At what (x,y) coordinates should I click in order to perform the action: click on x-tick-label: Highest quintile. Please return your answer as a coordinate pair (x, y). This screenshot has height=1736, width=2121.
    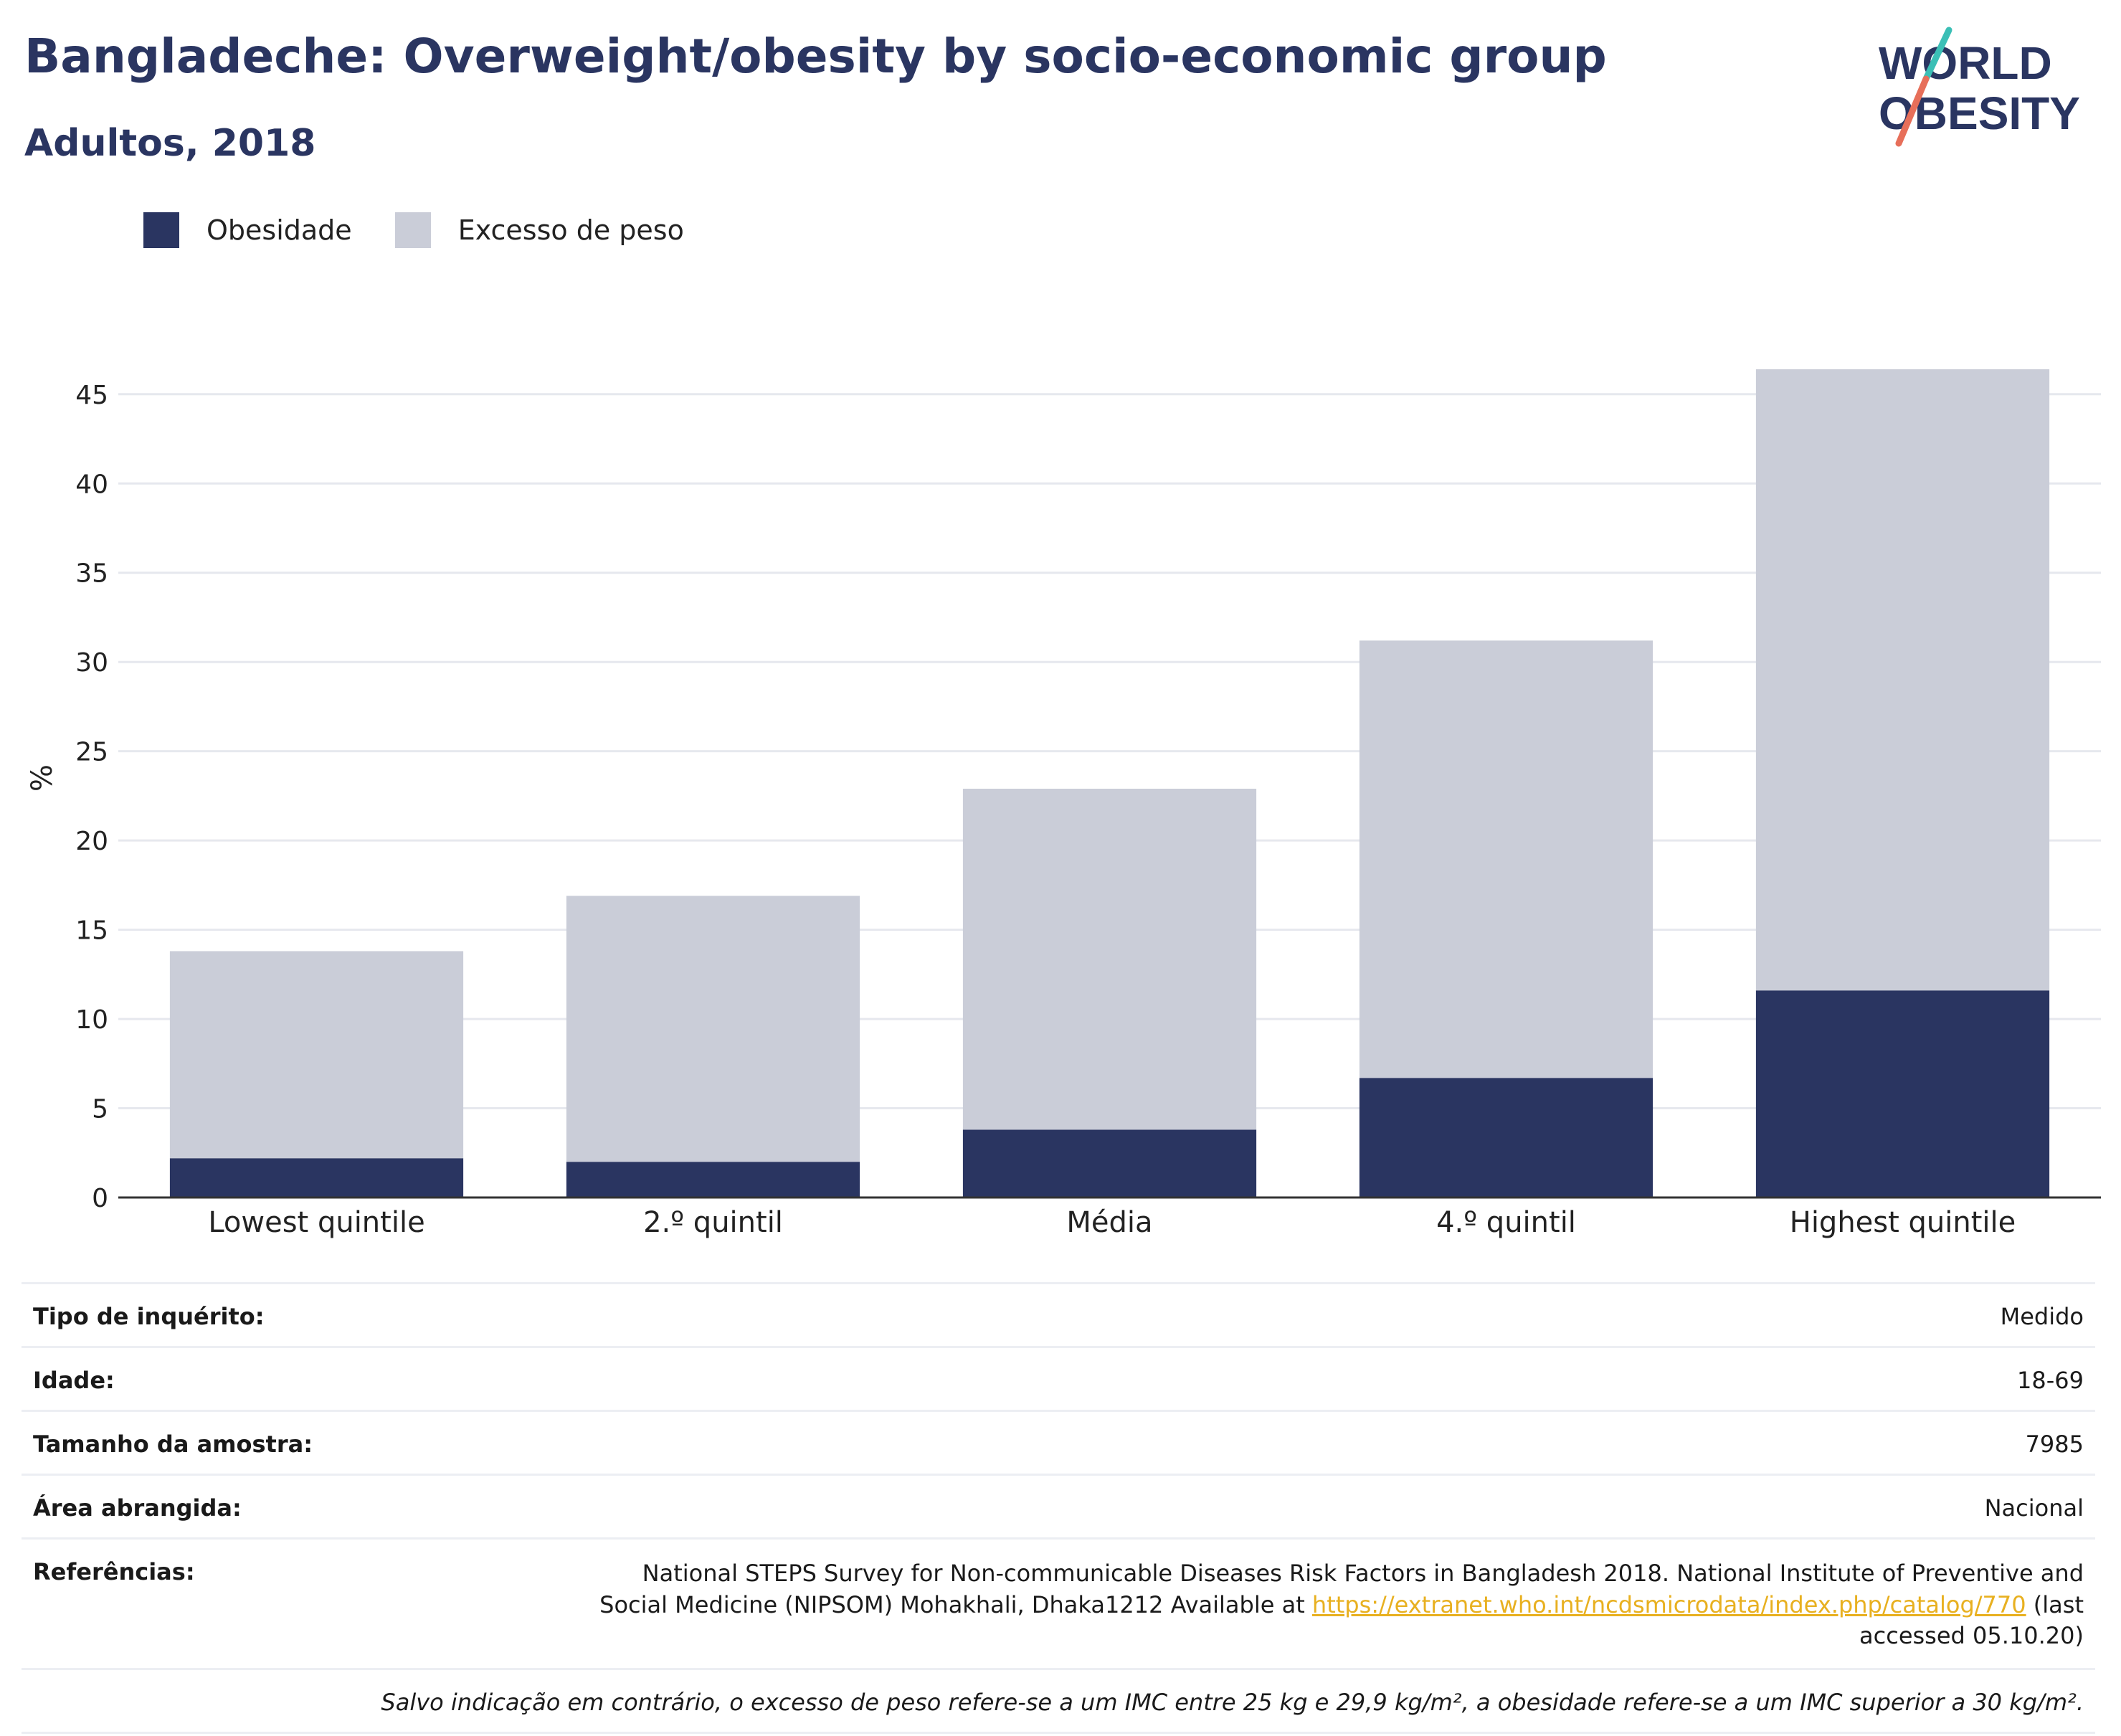
    Looking at the image, I should click on (1903, 1222).